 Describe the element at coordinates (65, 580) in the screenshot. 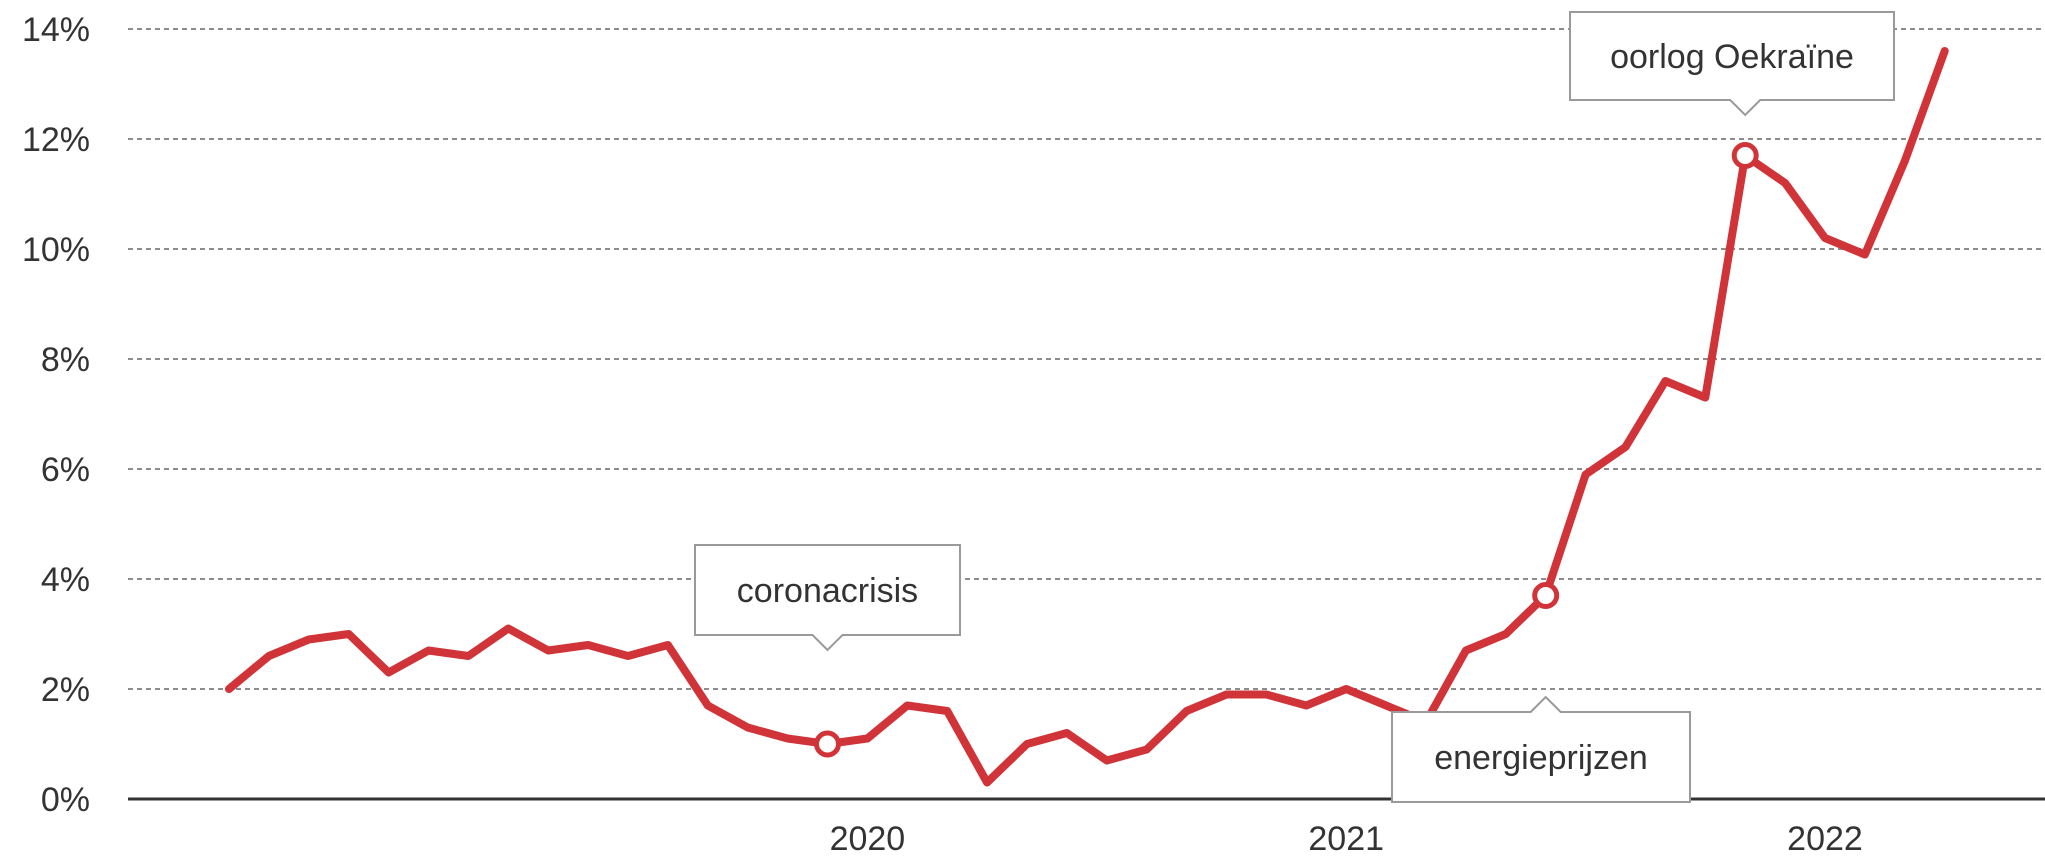

I see `y-tick-label: 4%` at that location.